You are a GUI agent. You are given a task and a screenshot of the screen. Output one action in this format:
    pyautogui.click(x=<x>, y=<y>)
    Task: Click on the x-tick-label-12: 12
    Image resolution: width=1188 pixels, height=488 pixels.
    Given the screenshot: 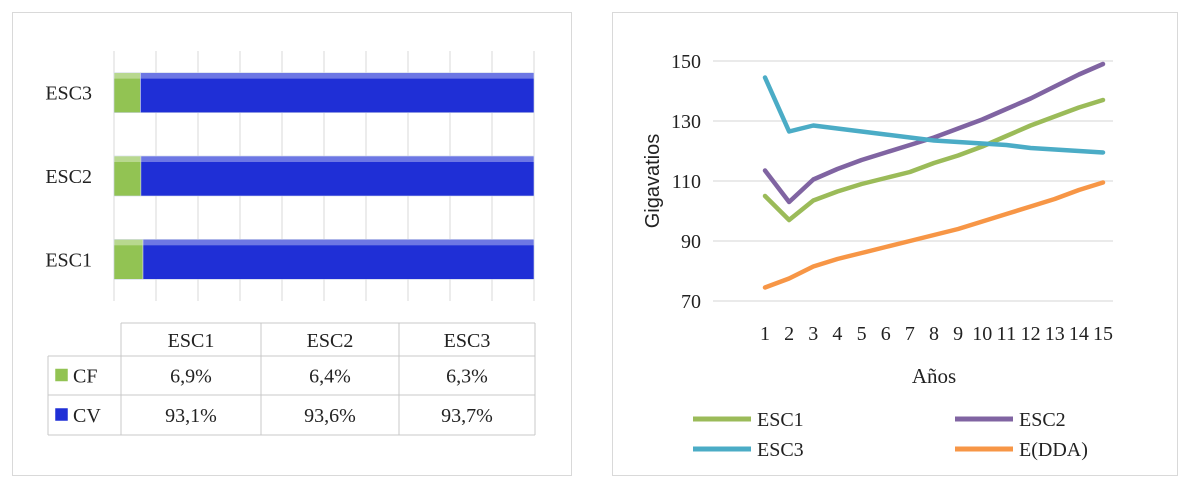 What is the action you would take?
    pyautogui.click(x=1031, y=334)
    